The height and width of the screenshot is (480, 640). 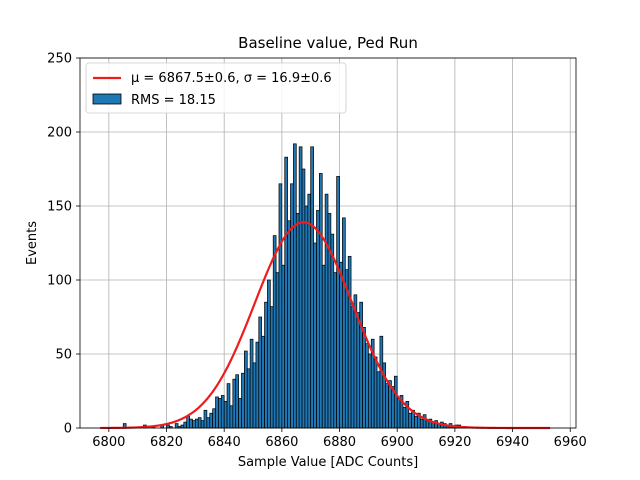 I want to click on y-axis-label: Events, so click(x=32, y=243).